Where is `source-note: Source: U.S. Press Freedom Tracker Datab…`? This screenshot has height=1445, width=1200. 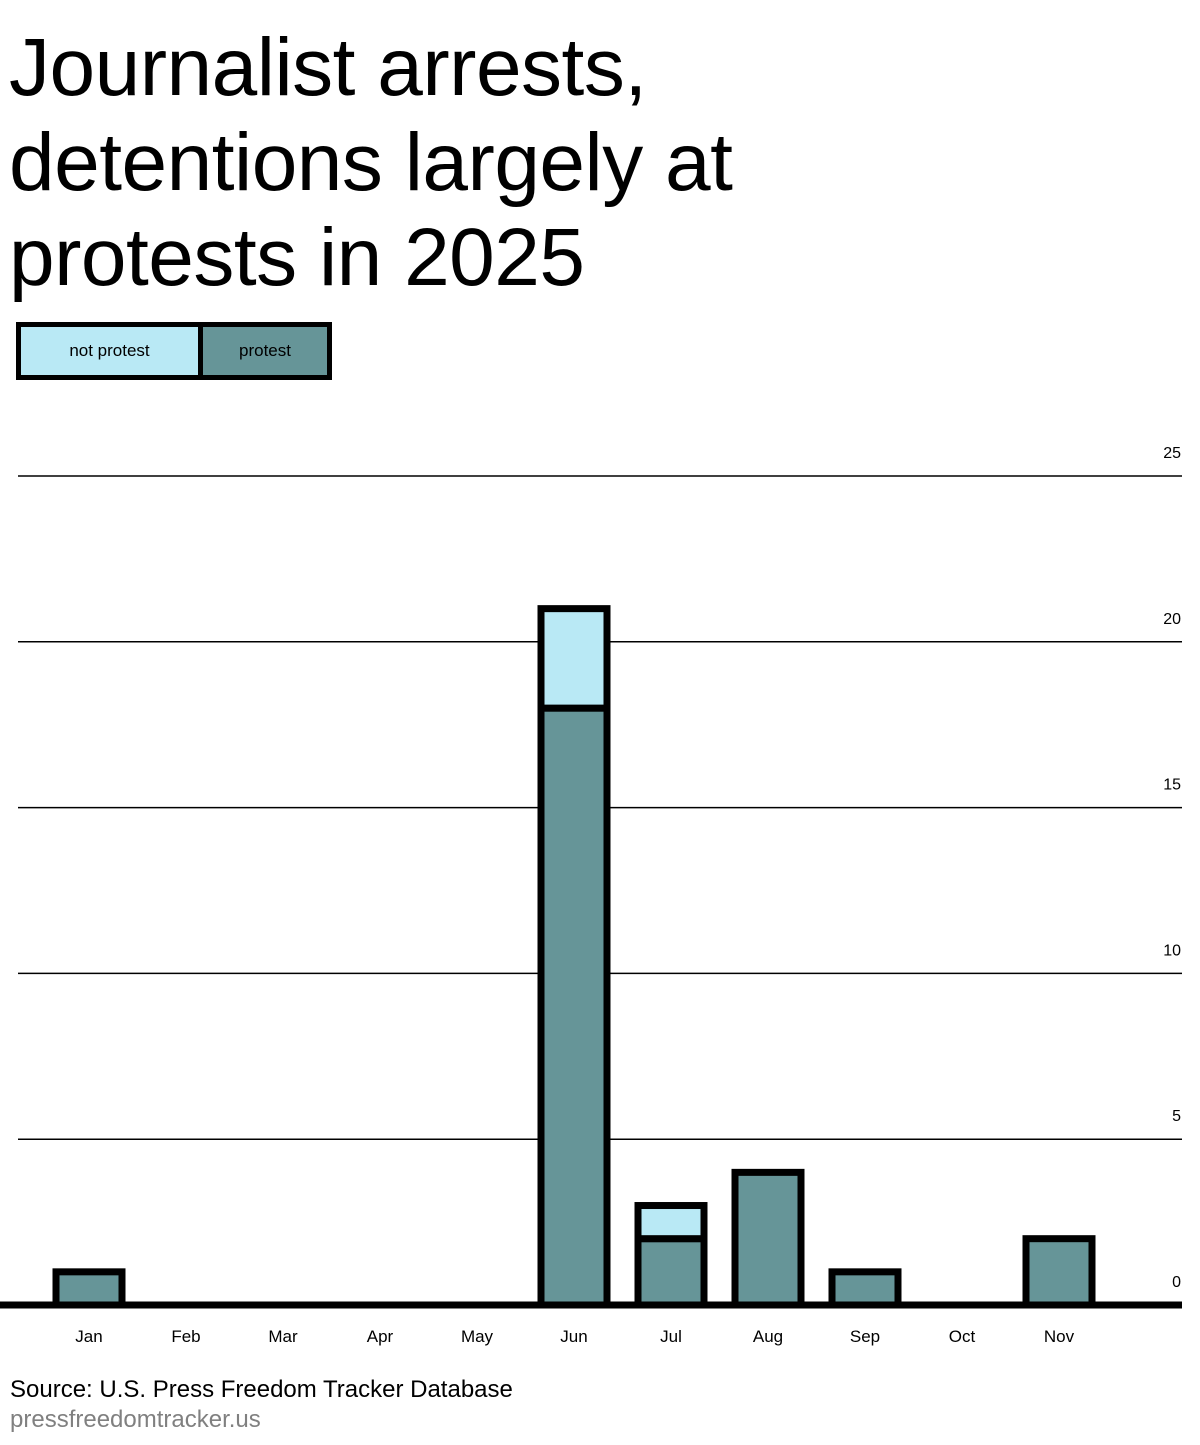 source-note: Source: U.S. Press Freedom Tracker Datab… is located at coordinates (261, 1389).